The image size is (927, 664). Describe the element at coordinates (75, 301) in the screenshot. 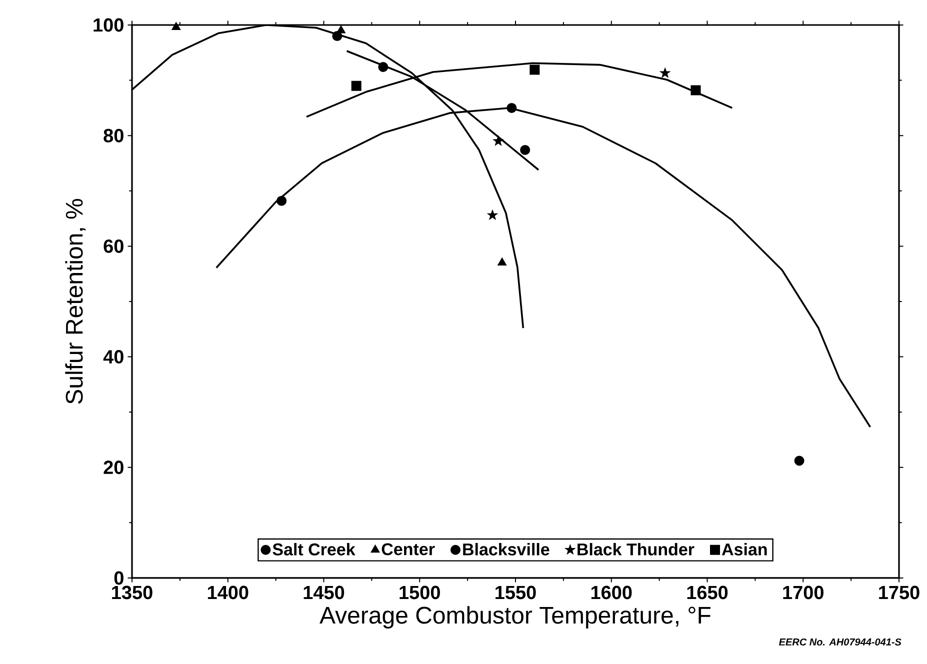

I see `y-axis-title: Sulfur Retention, %` at that location.